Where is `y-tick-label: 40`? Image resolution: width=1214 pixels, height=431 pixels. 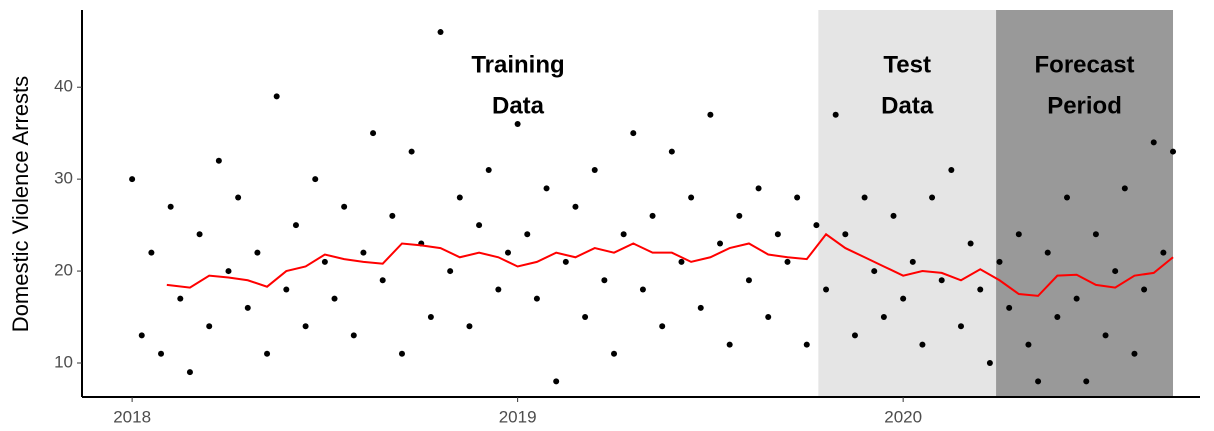
y-tick-label: 40 is located at coordinates (63, 86).